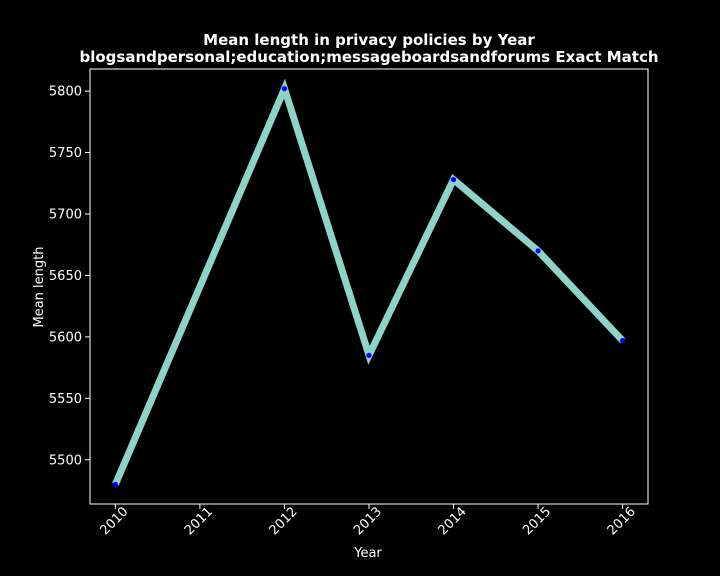  I want to click on x-tick-label: 2016, so click(622, 521).